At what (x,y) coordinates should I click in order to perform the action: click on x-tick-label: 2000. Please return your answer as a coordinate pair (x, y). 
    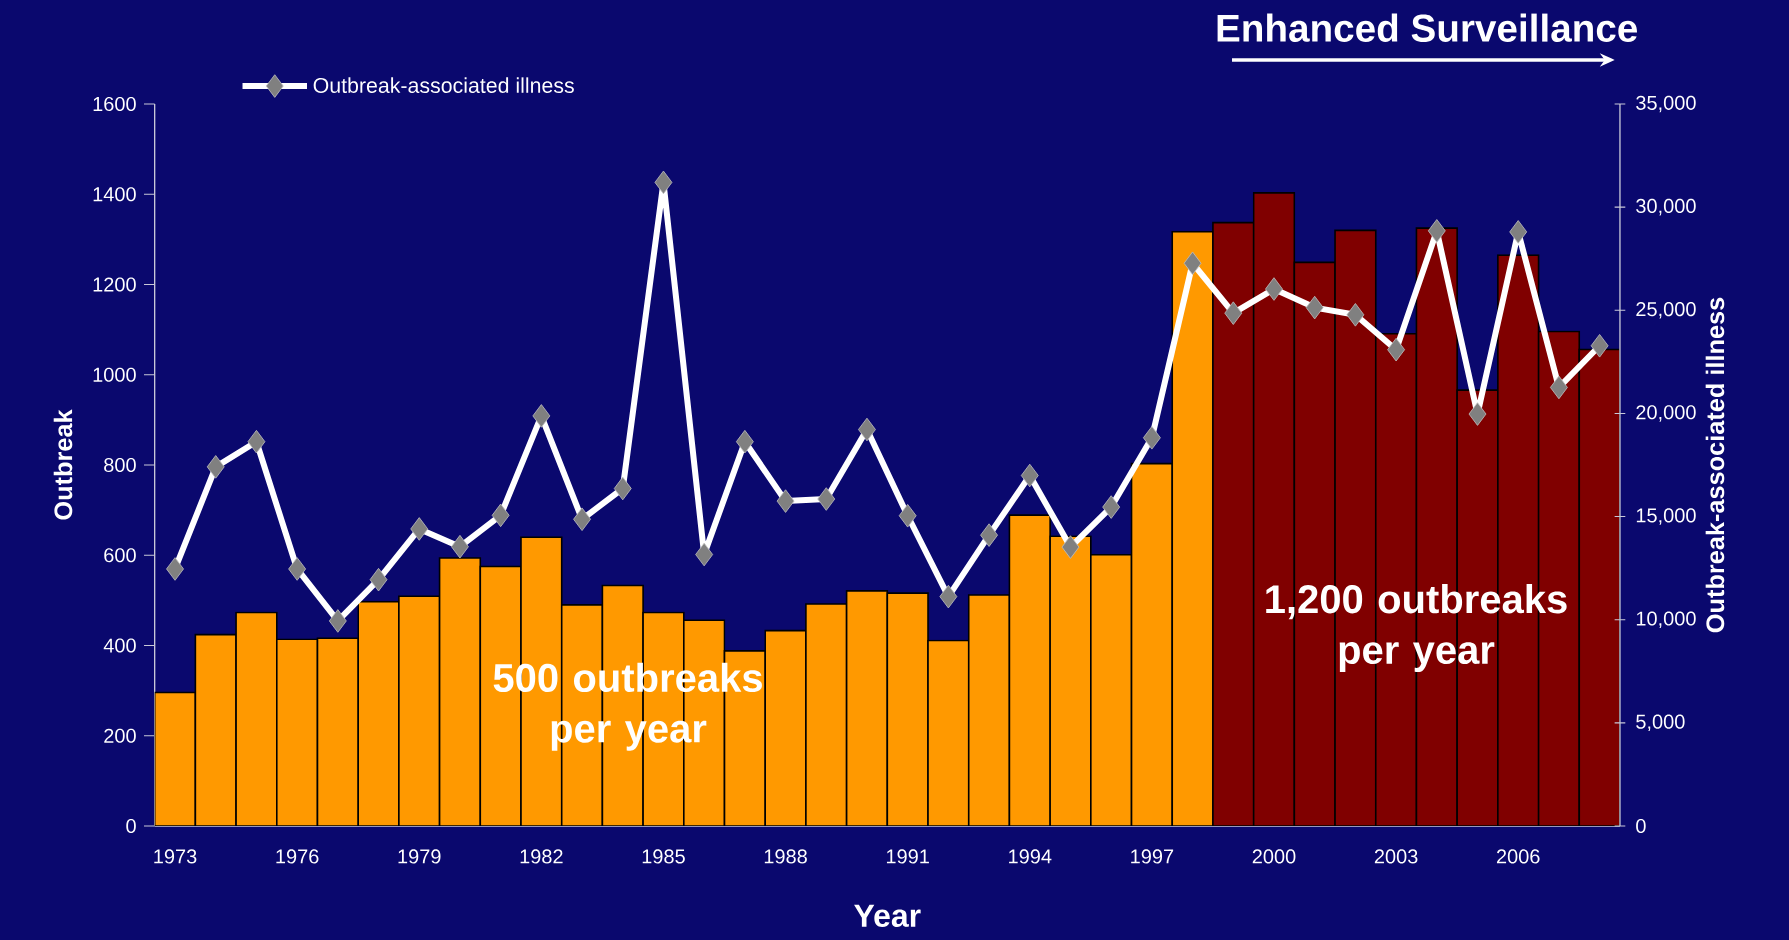
    Looking at the image, I should click on (1274, 856).